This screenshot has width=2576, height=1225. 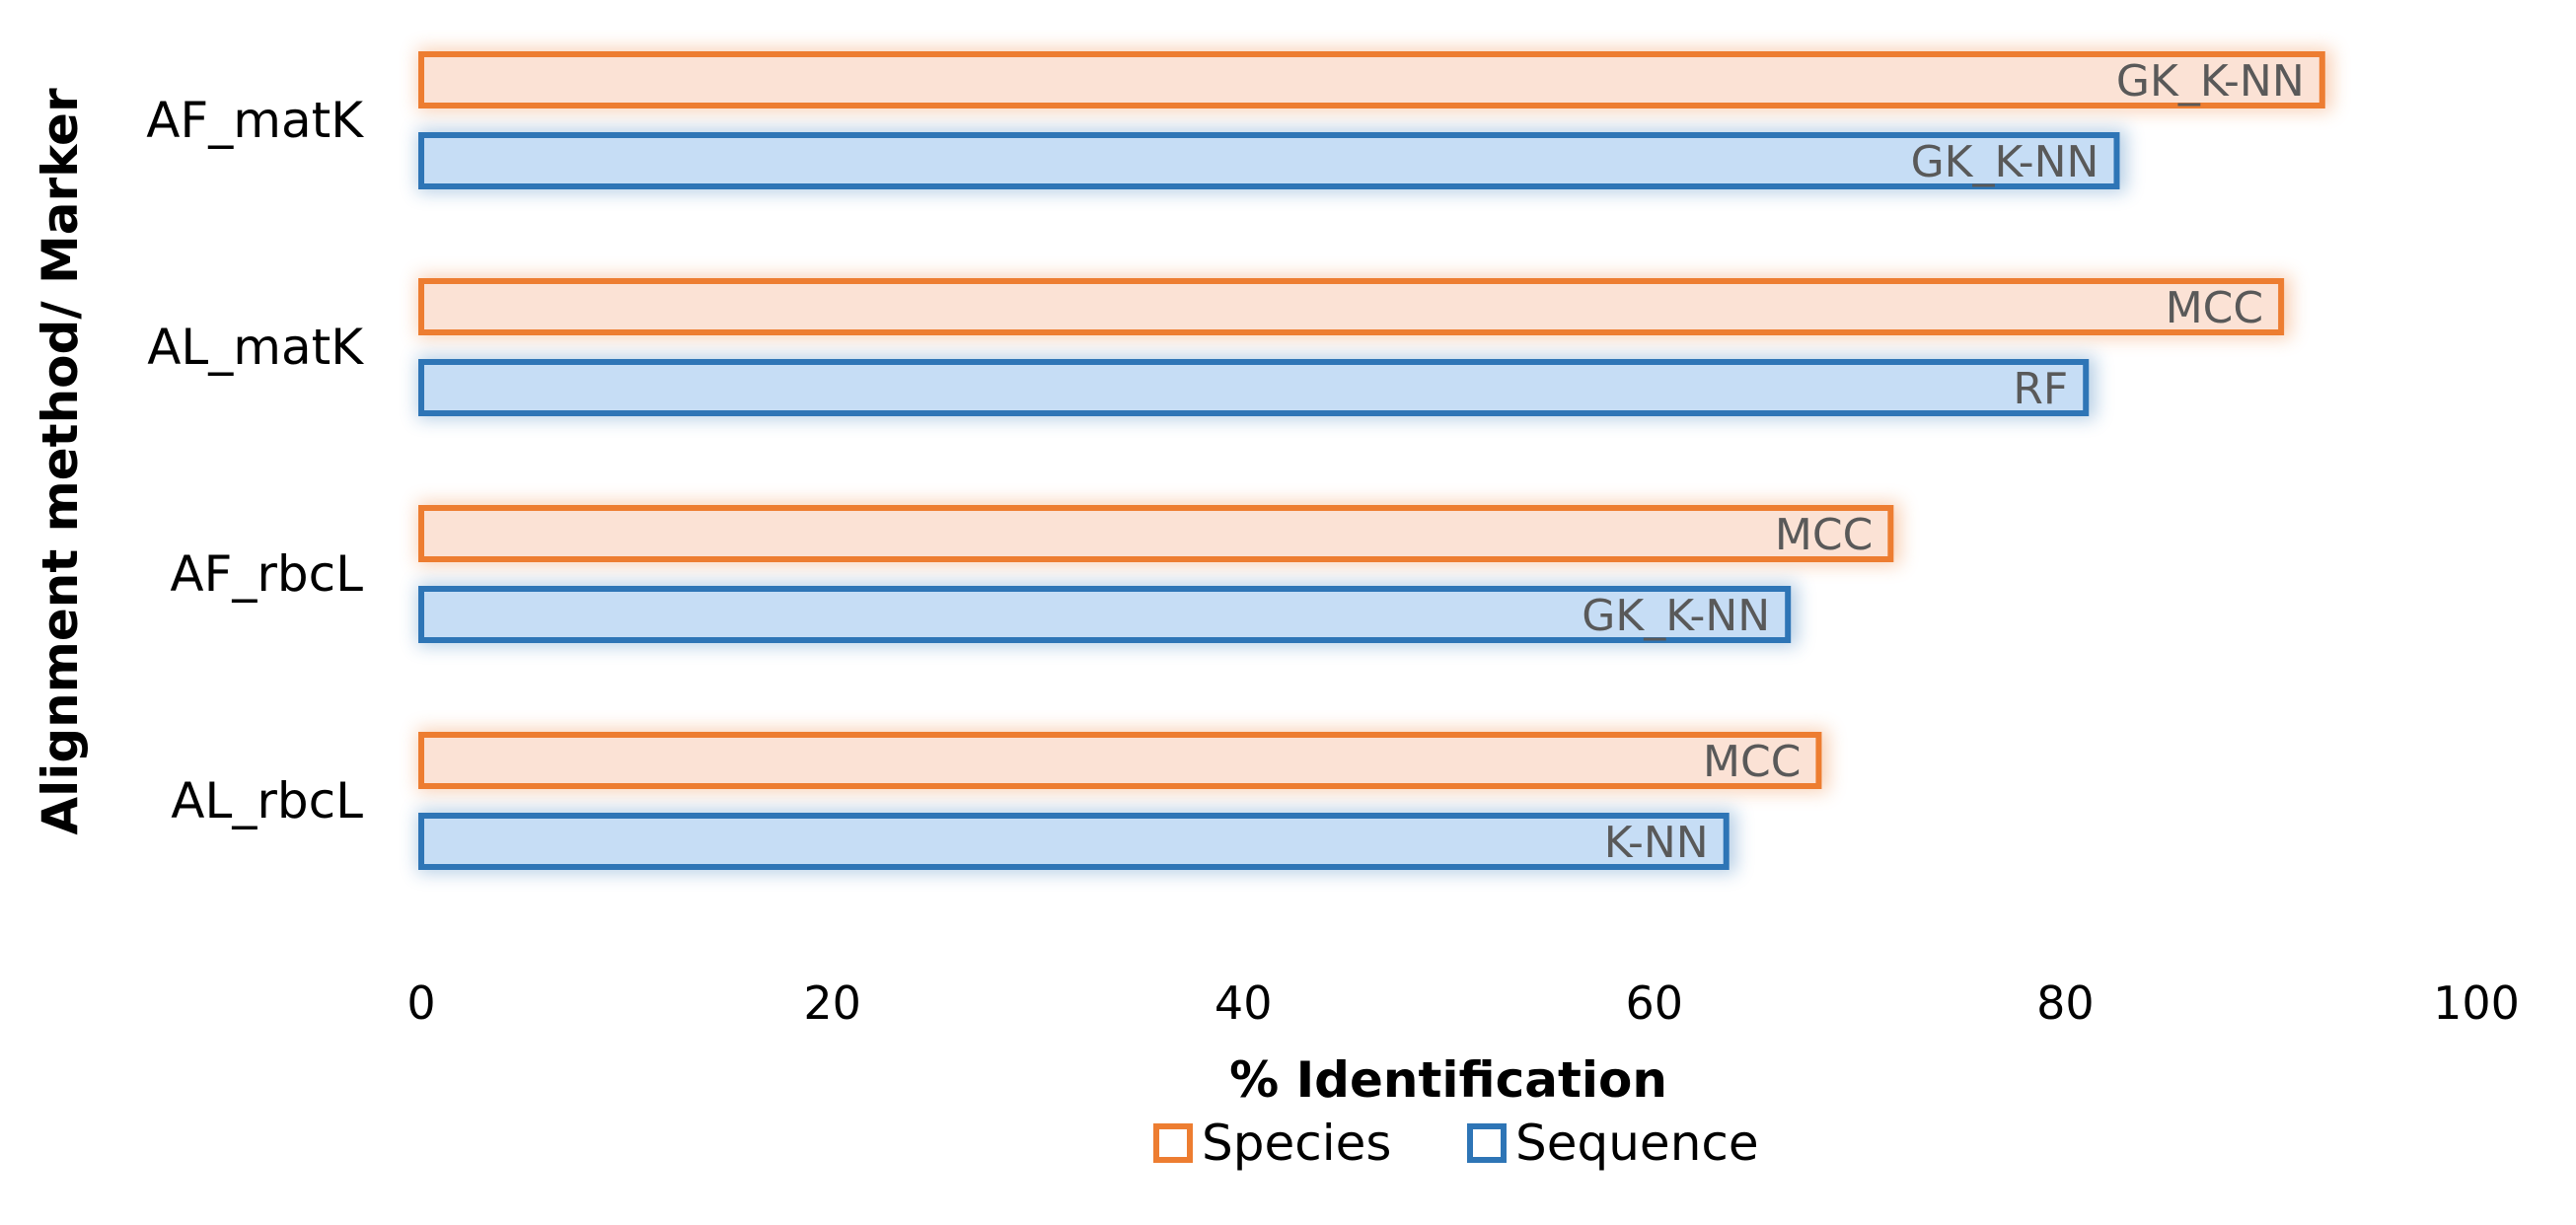 What do you see at coordinates (266, 574) in the screenshot?
I see `category-label-af-rbcl: AF_rbcL` at bounding box center [266, 574].